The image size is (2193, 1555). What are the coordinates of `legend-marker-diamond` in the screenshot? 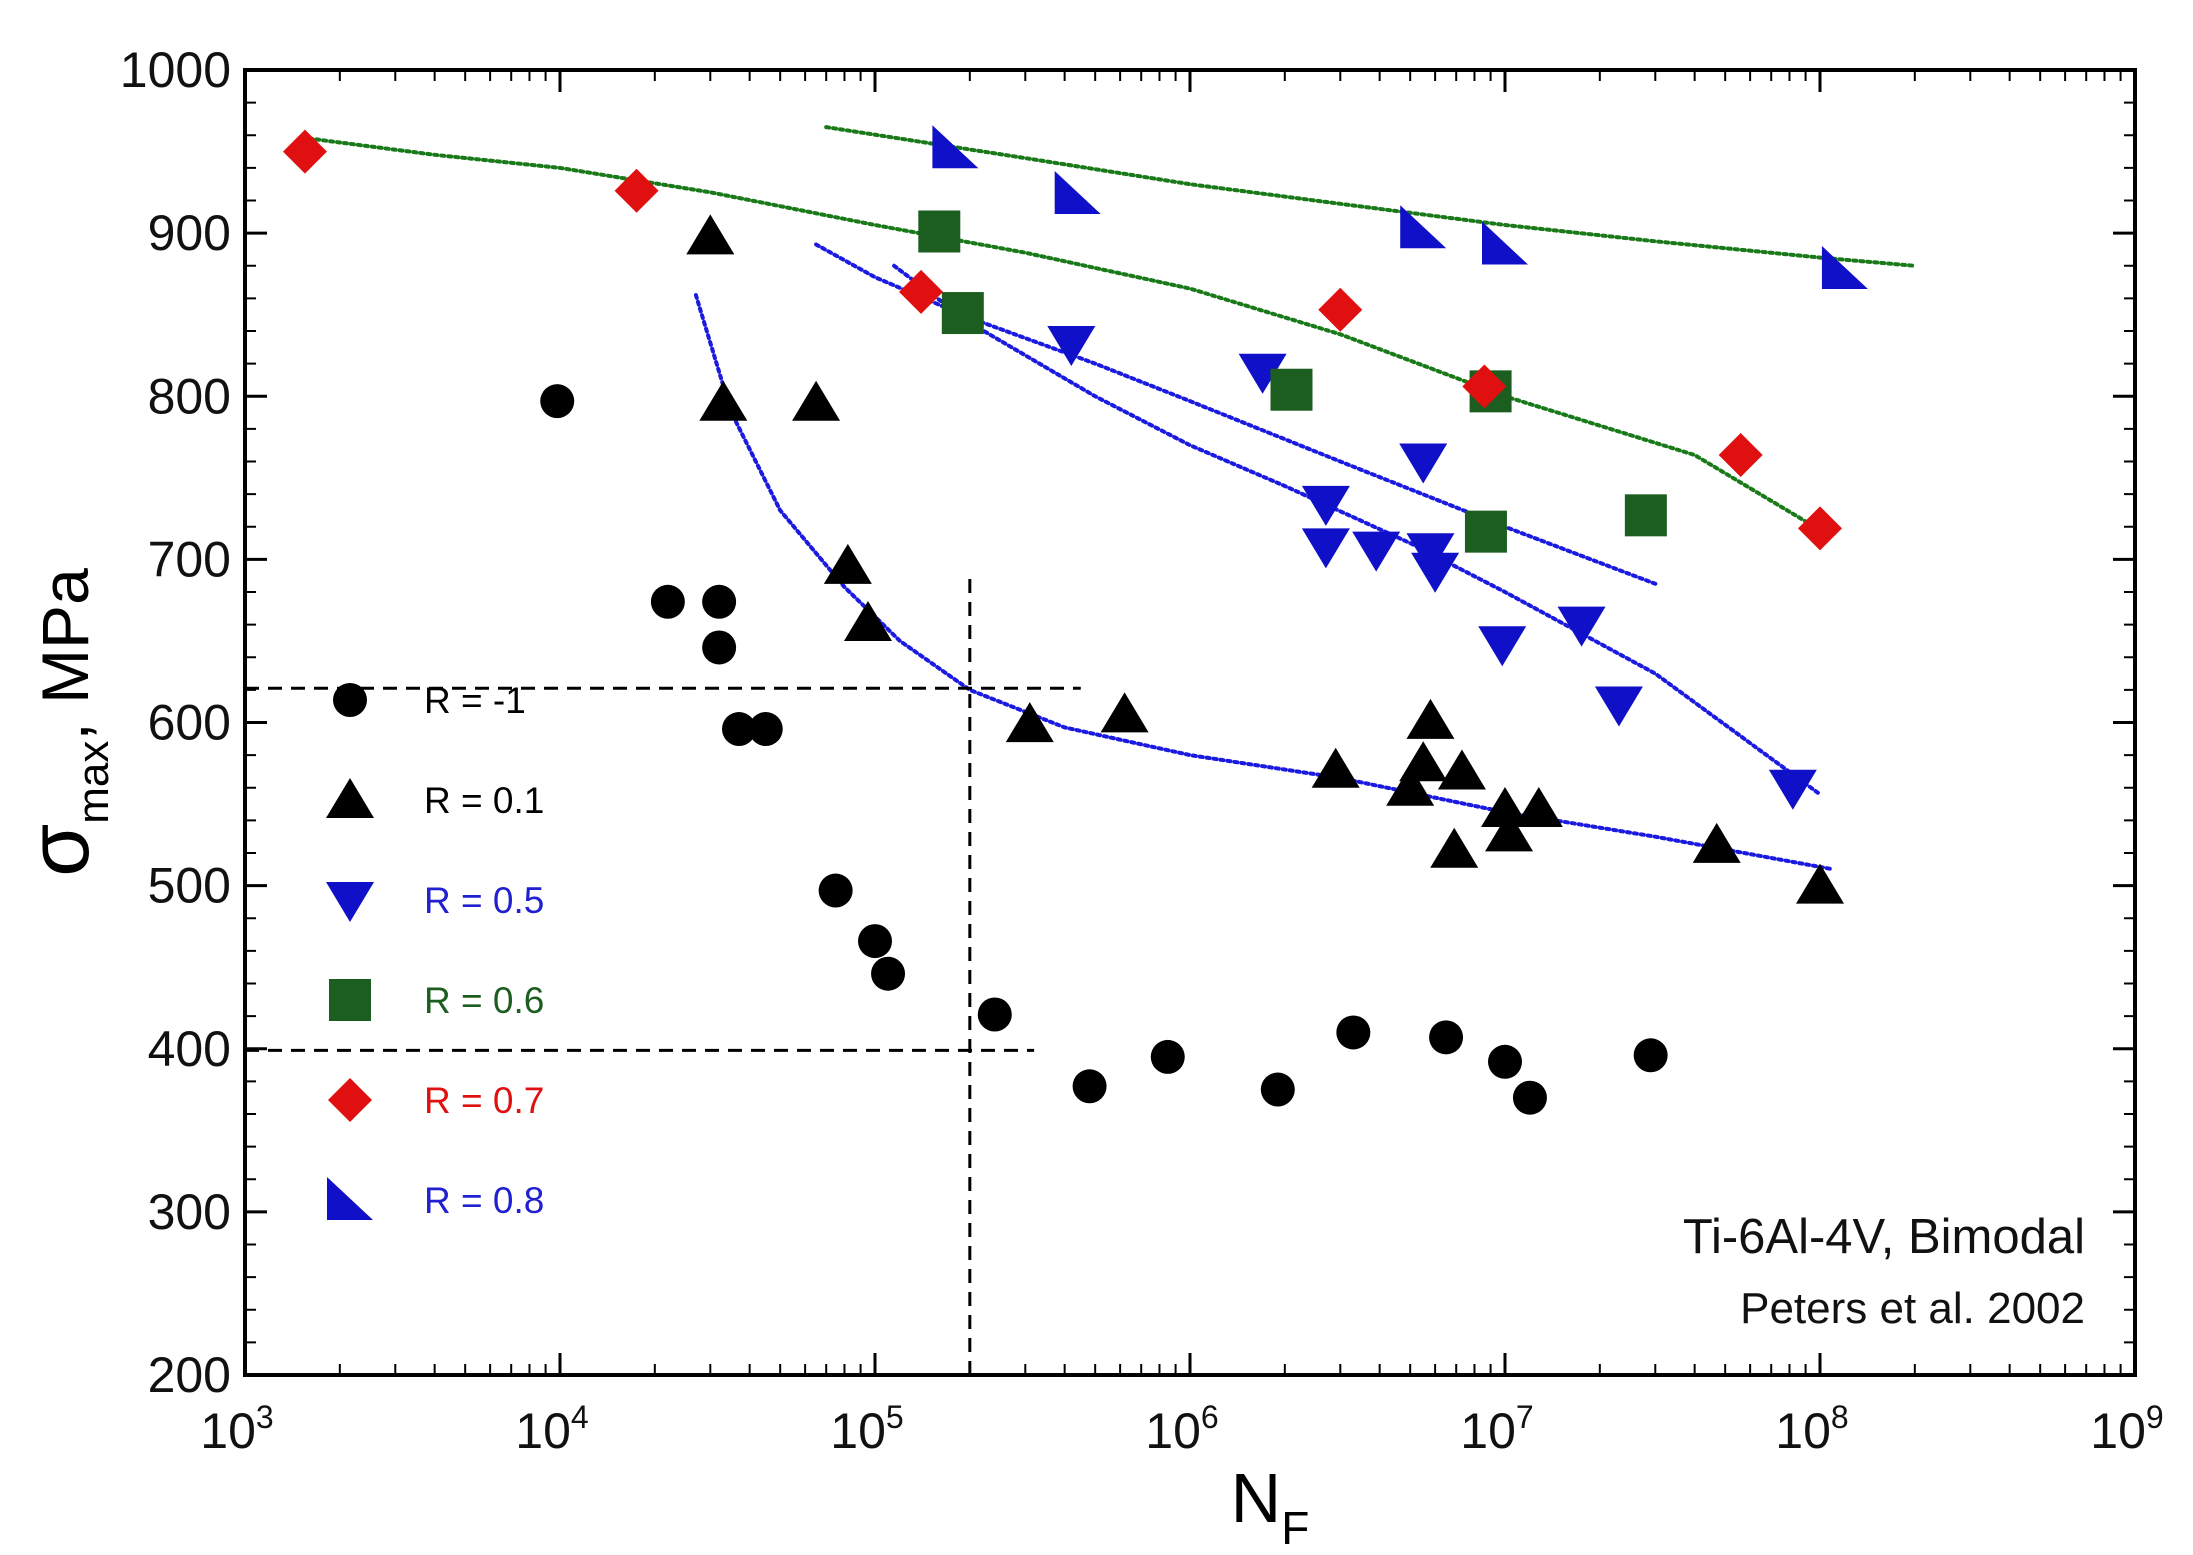 It's located at (350, 1100).